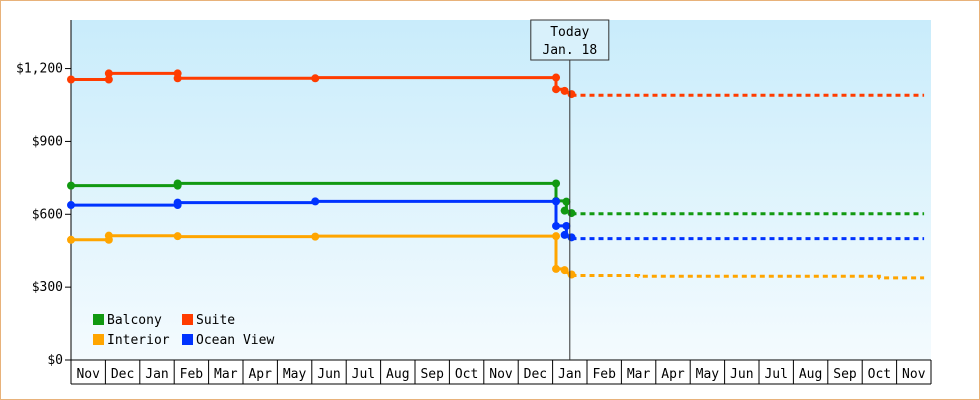 This screenshot has width=980, height=400. I want to click on legend: Balcony Suite Interior Ocean View, so click(183, 330).